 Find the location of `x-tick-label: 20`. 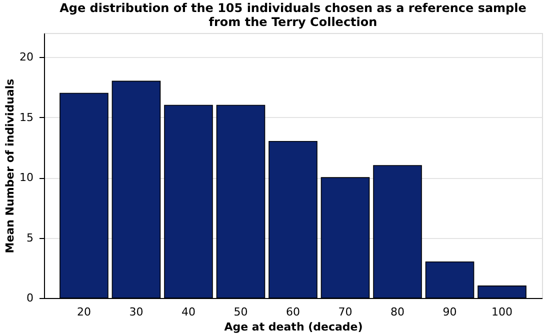

x-tick-label: 20 is located at coordinates (83, 312).